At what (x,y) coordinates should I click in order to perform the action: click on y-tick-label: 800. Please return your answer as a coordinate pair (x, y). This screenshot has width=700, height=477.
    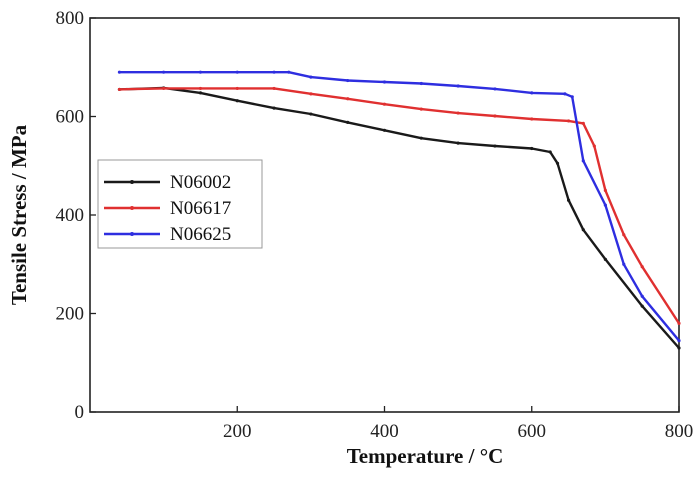
    Looking at the image, I should click on (70, 18).